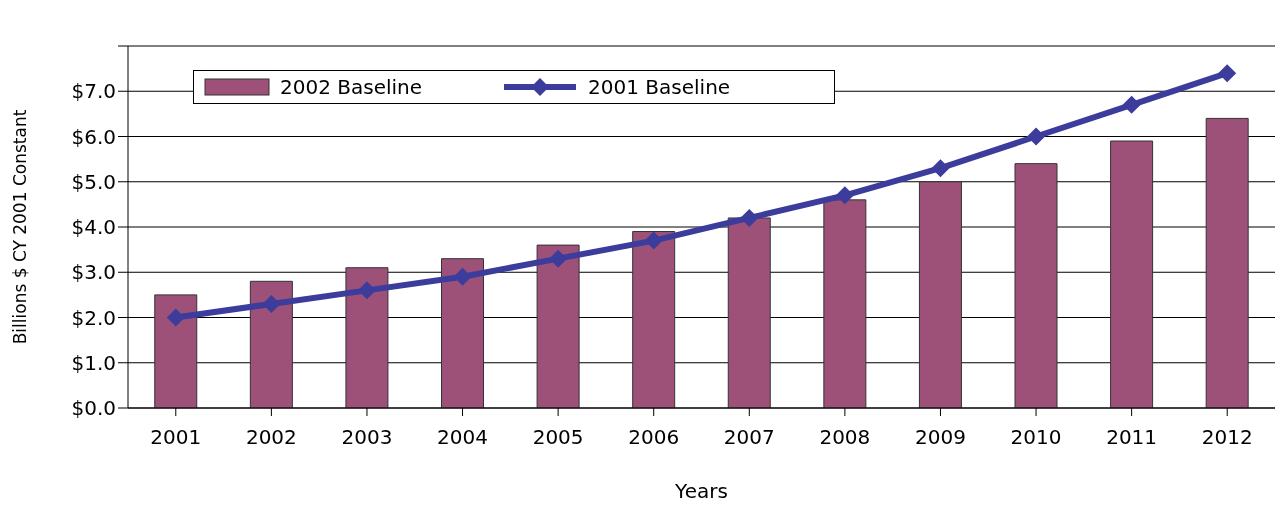 This screenshot has height=519, width=1283. Describe the element at coordinates (654, 437) in the screenshot. I see `x-tick-label: 2006` at that location.